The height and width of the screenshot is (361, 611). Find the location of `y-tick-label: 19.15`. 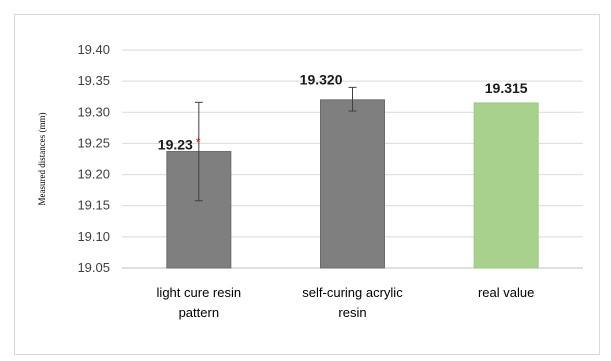

y-tick-label: 19.15 is located at coordinates (93, 205).